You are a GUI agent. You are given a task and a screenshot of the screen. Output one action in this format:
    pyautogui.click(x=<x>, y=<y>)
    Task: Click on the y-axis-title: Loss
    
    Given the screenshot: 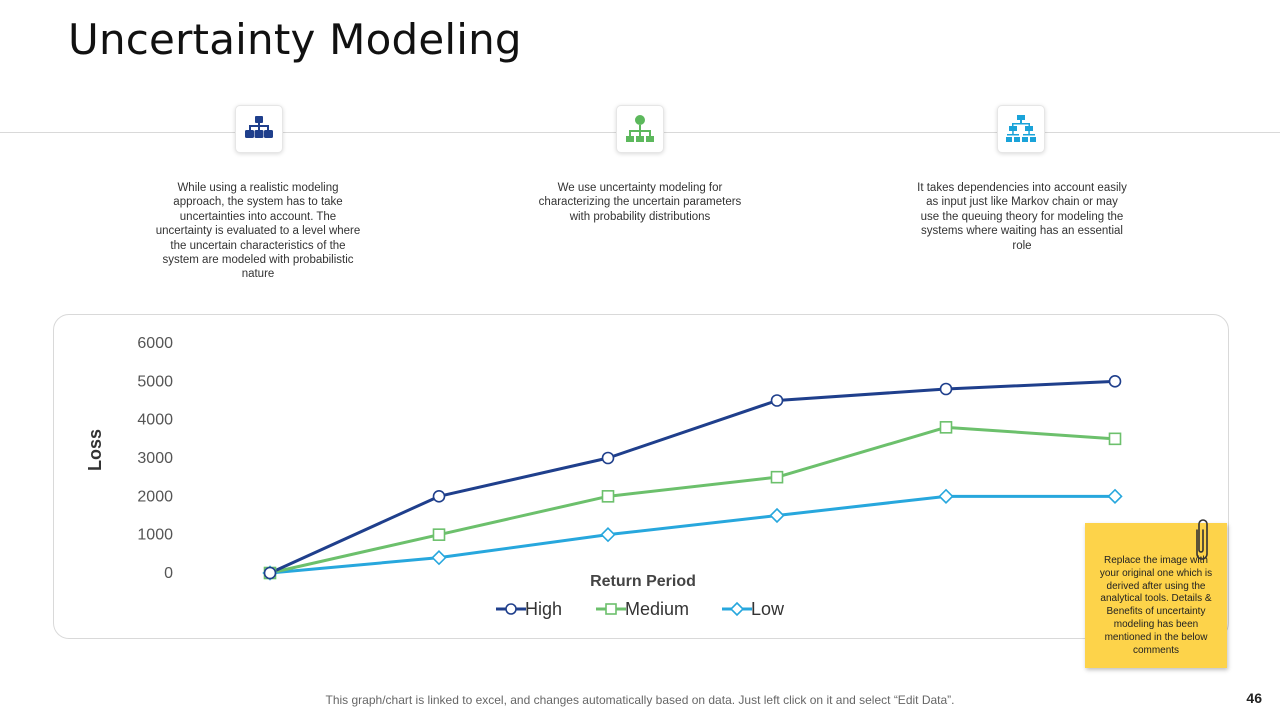 What is the action you would take?
    pyautogui.click(x=95, y=450)
    